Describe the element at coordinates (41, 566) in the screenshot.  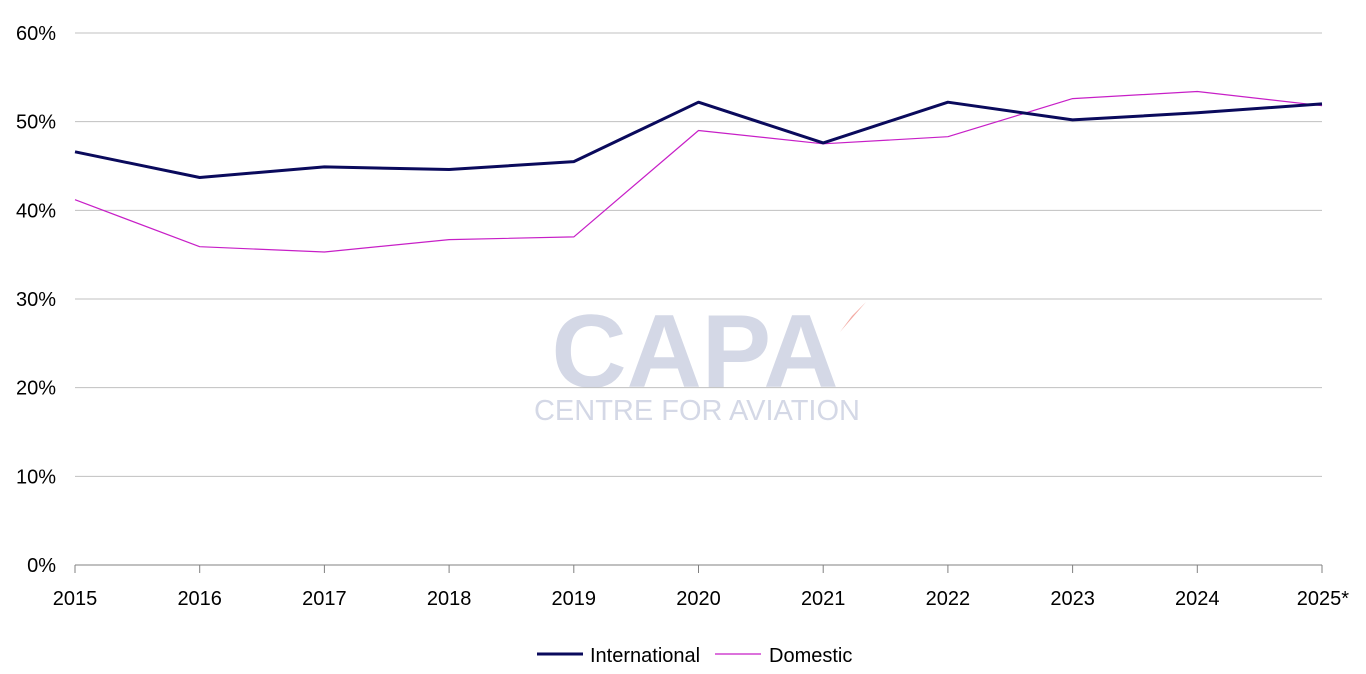
I see `y-tick-label: 0%` at that location.